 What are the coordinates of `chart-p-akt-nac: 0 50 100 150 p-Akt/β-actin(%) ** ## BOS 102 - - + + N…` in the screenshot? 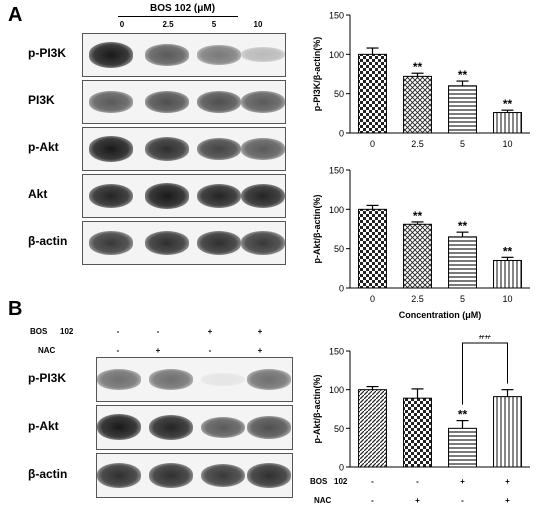 It's located at (420, 420).